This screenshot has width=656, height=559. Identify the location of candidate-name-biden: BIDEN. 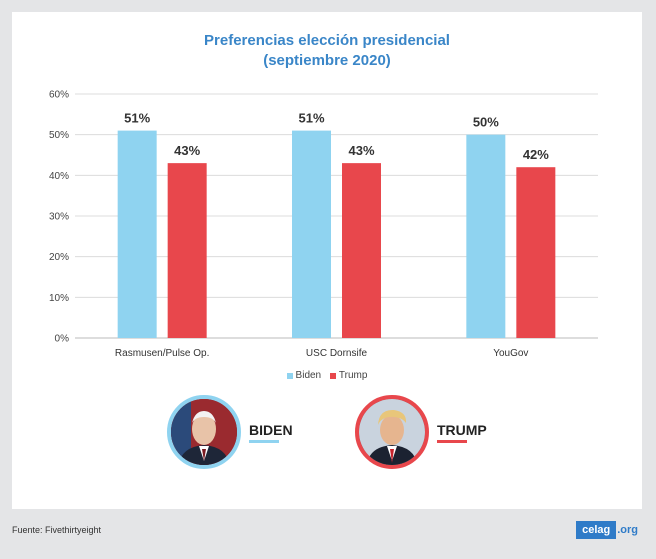
(271, 432).